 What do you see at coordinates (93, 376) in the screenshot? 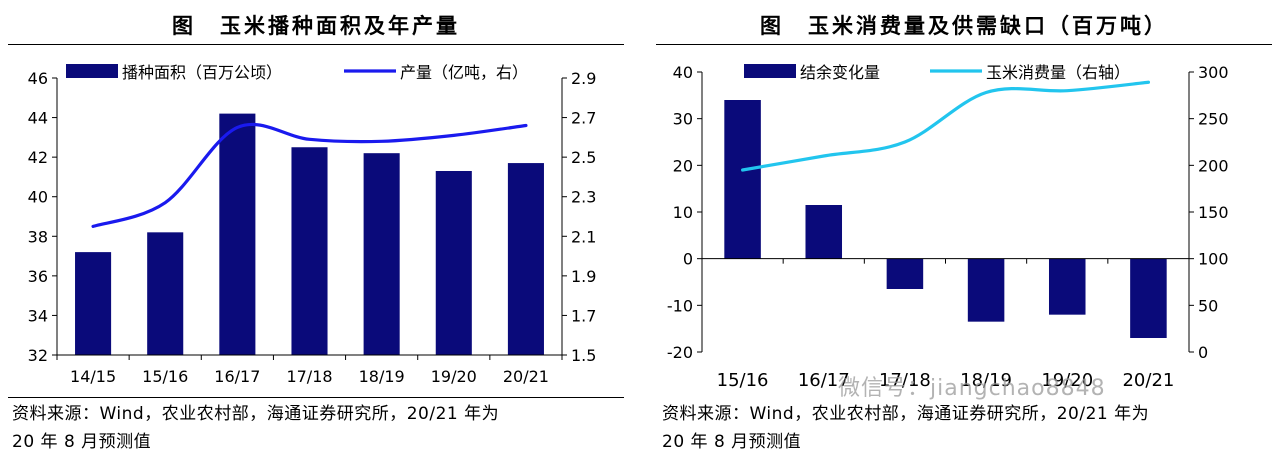
I see `x-tick-label: 14/15` at bounding box center [93, 376].